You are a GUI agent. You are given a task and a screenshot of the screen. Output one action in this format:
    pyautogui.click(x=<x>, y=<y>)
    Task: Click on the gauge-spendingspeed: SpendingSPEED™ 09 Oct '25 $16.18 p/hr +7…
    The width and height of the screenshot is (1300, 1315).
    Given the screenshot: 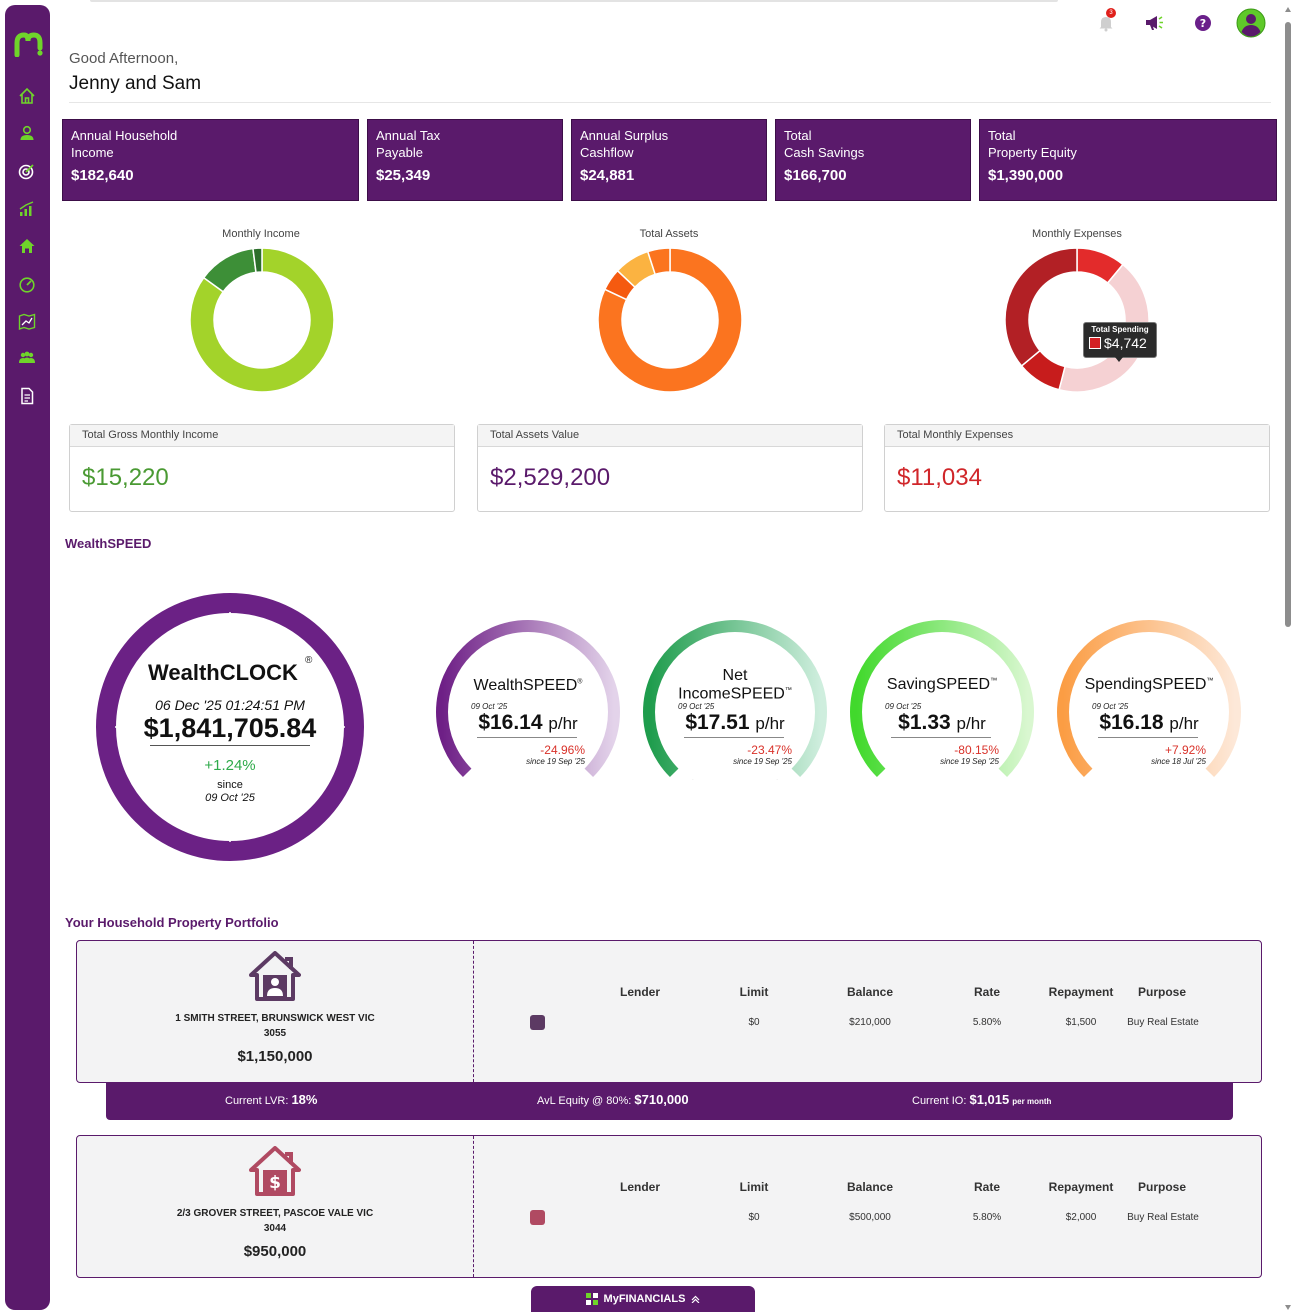 What is the action you would take?
    pyautogui.click(x=1149, y=700)
    